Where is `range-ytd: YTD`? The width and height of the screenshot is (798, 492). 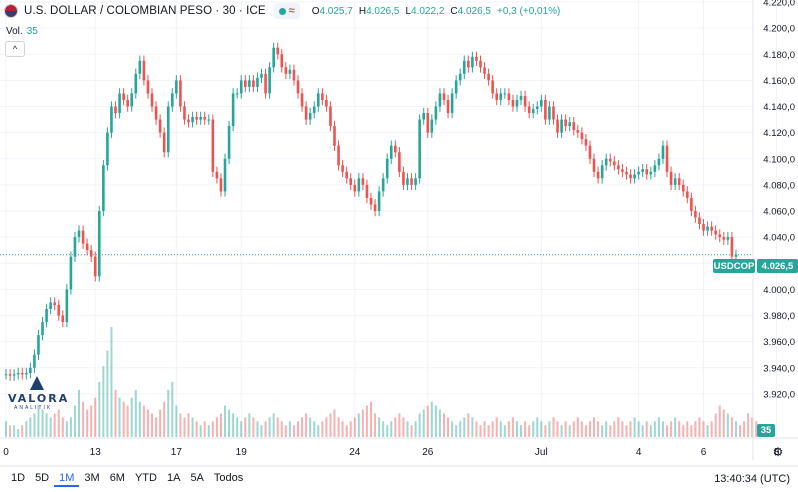
range-ytd: YTD is located at coordinates (145, 478).